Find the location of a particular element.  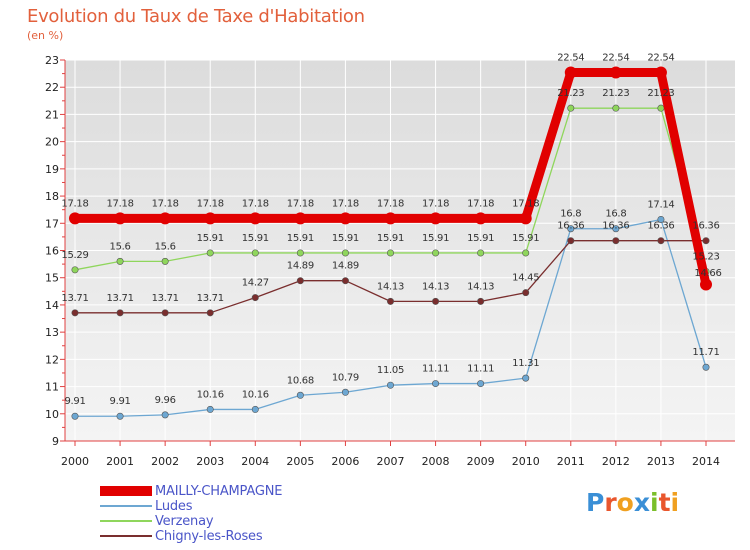

legend-item-chigny-les-roses: Chigny-les-Roses is located at coordinates (191, 536).